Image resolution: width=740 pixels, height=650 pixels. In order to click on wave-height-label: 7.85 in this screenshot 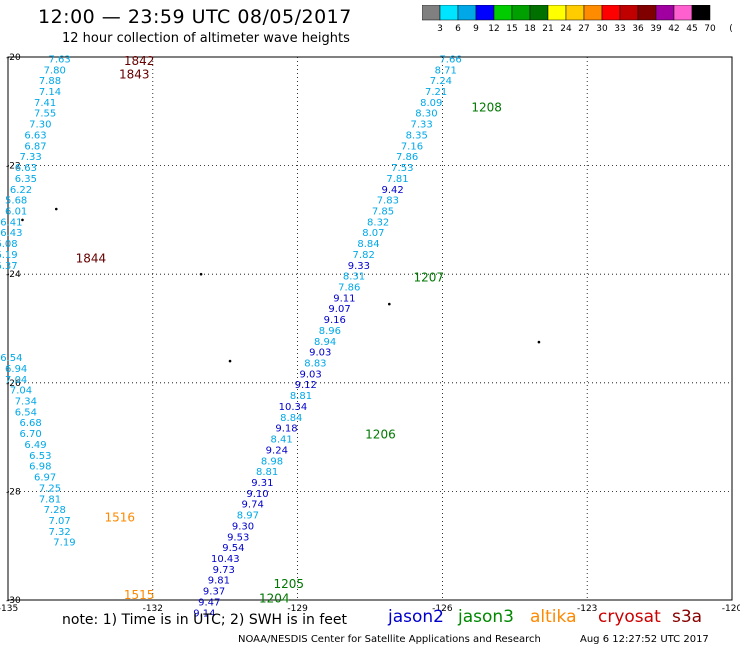, I will do `click(383, 211)`.